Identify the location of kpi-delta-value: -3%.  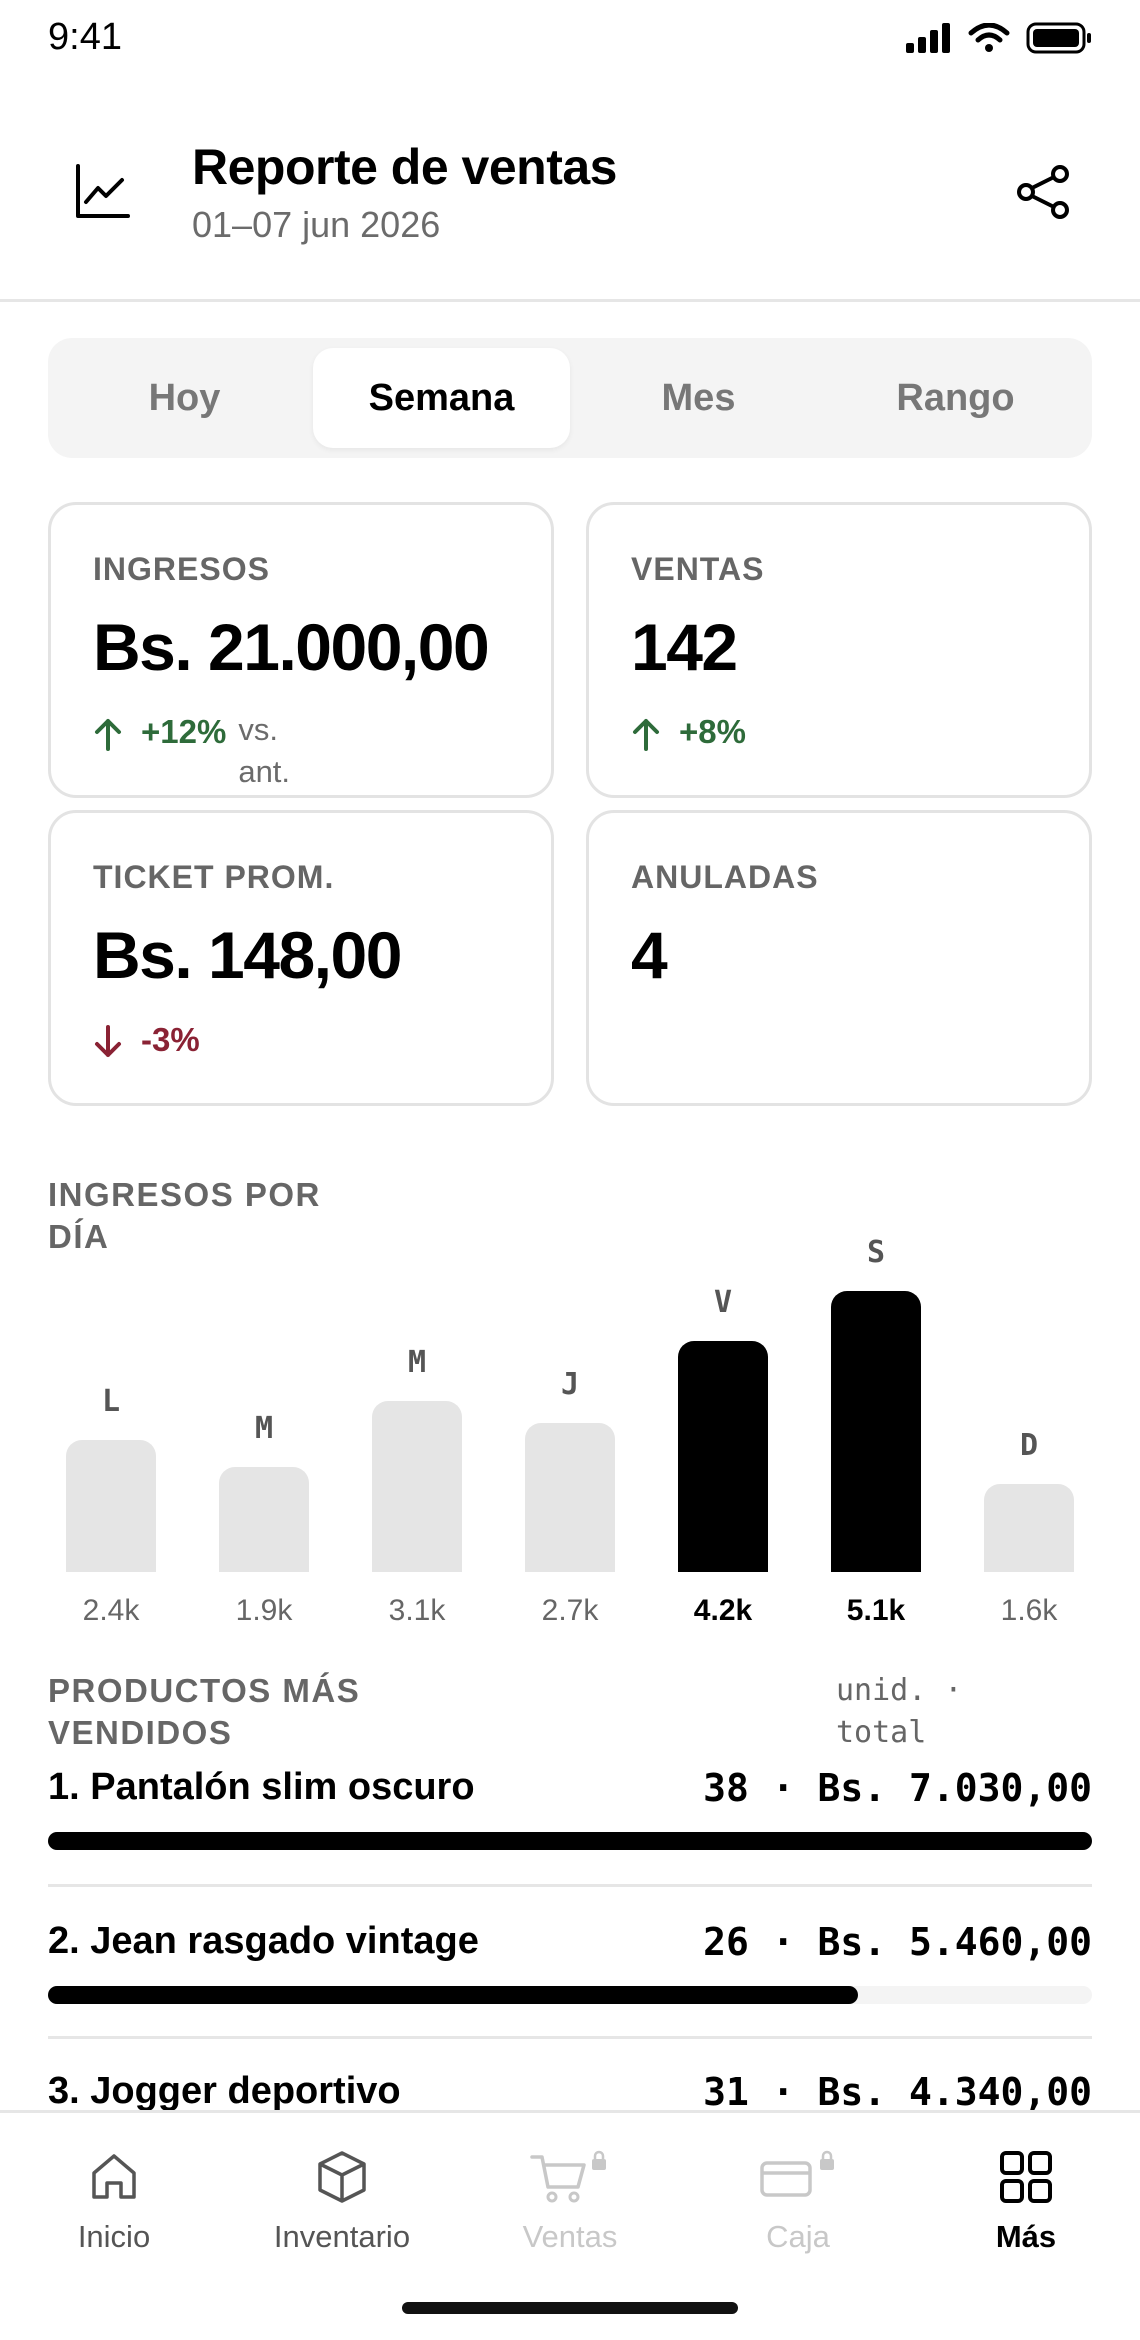
(170, 1039).